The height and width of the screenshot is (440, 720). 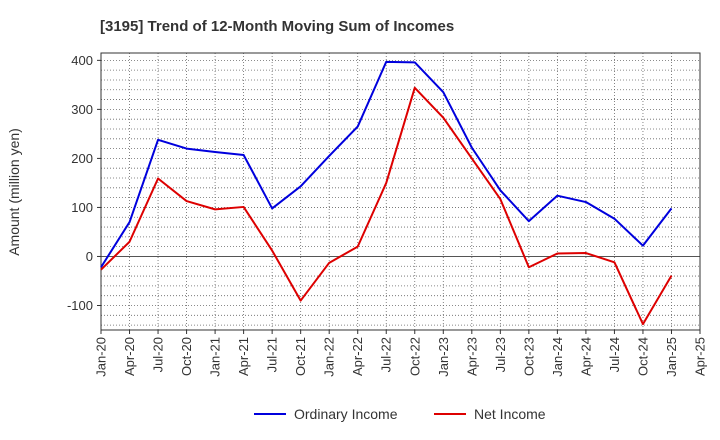 What do you see at coordinates (500, 354) in the screenshot?
I see `x-tick-label: Jul-23` at bounding box center [500, 354].